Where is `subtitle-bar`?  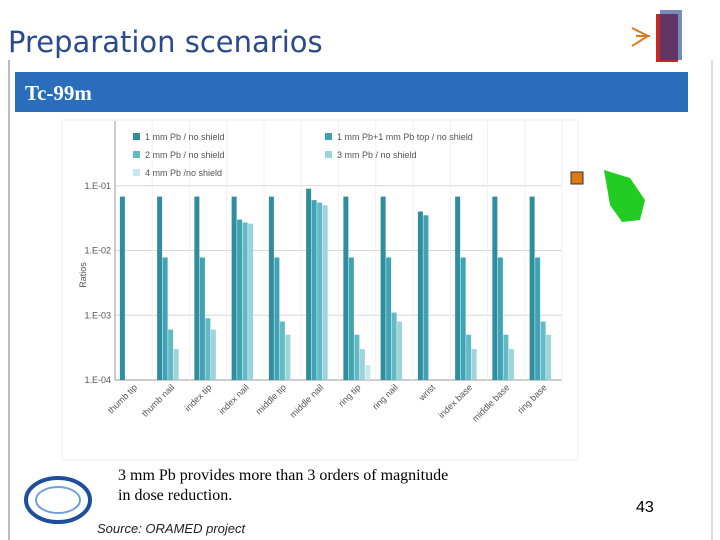
subtitle-bar is located at coordinates (351, 92).